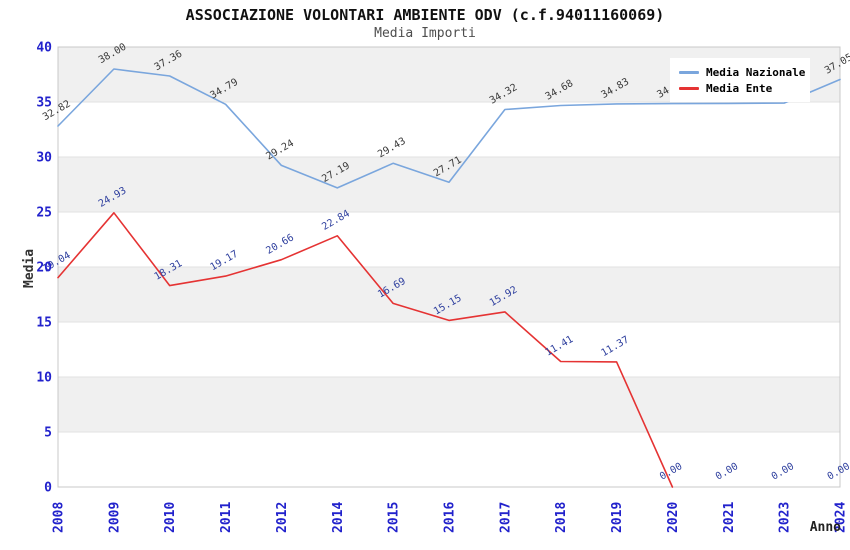  I want to click on y-tick-label: 35, so click(44, 103).